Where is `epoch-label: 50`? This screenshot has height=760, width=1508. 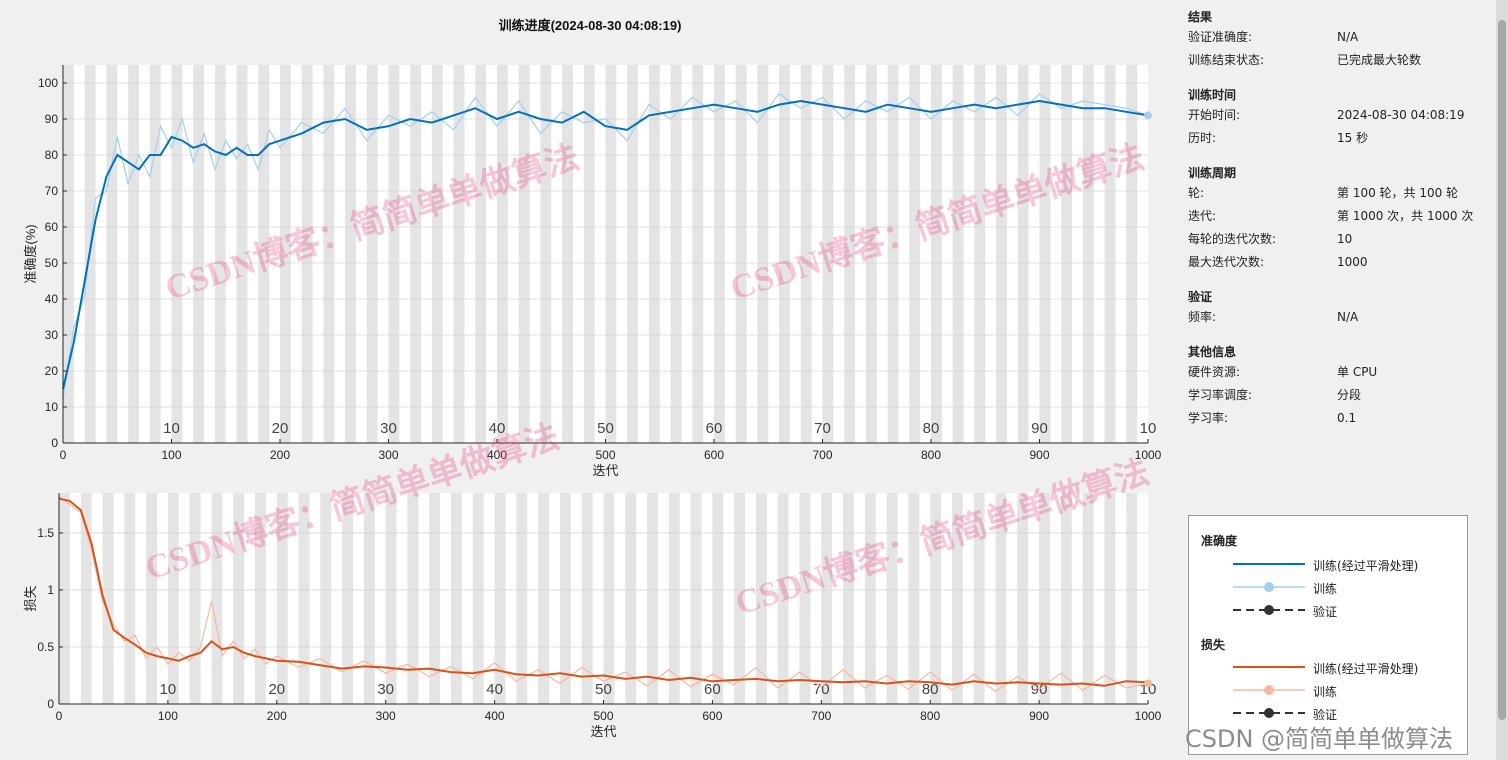 epoch-label: 50 is located at coordinates (605, 428).